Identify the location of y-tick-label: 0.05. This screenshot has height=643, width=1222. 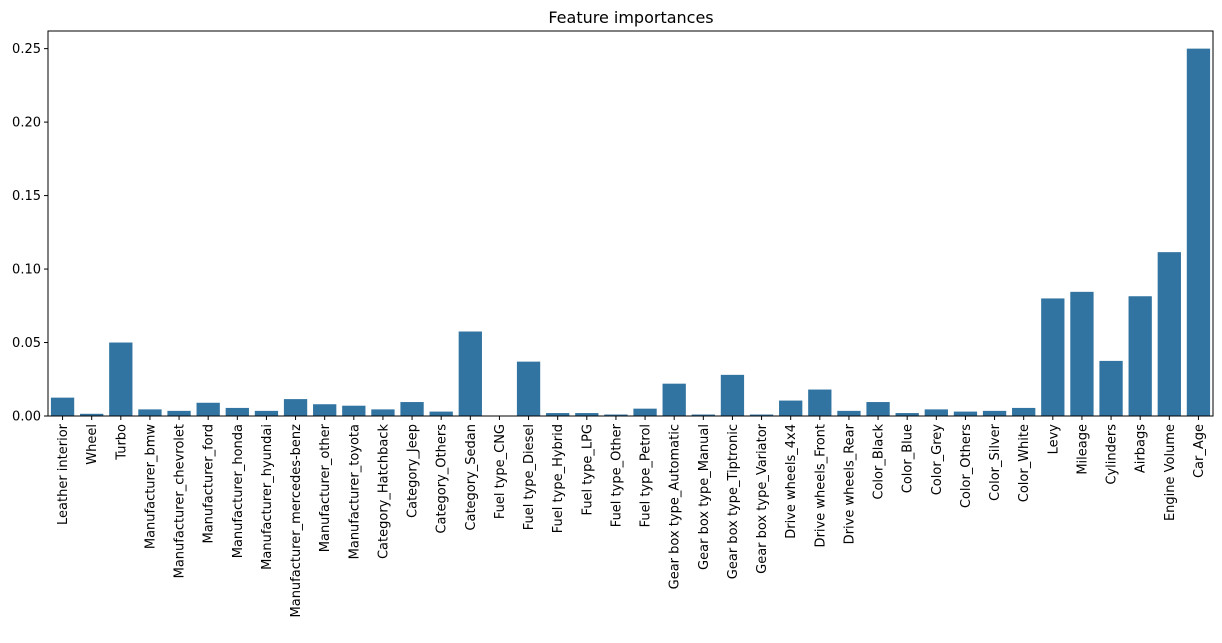
(26, 343).